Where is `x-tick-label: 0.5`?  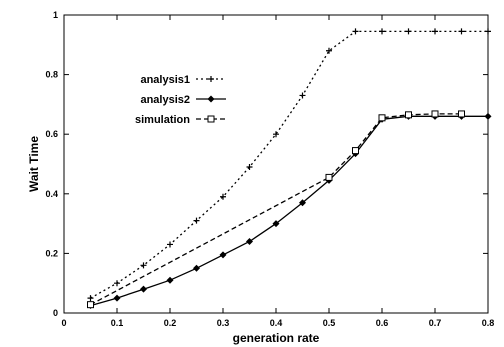
x-tick-label: 0.5 is located at coordinates (329, 323).